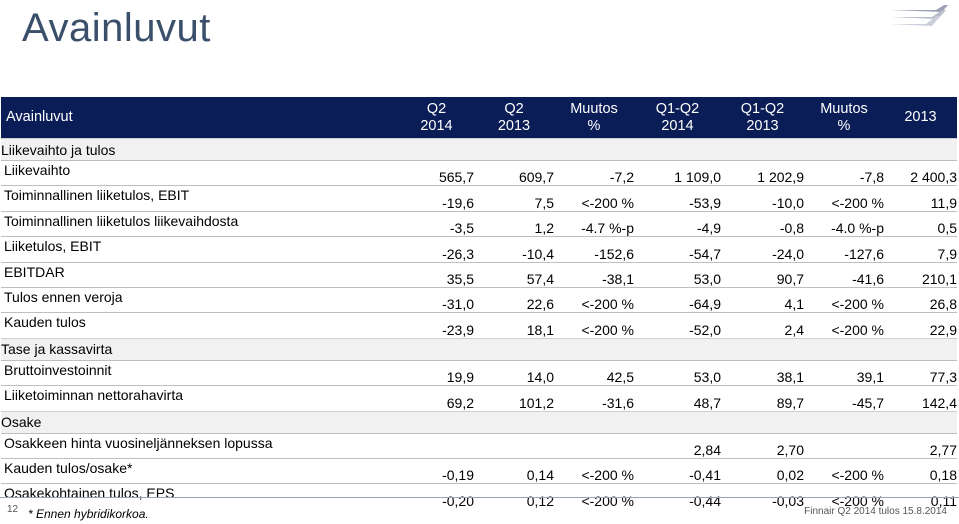 Image resolution: width=959 pixels, height=524 pixels. I want to click on column-header: Q2 2013, so click(514, 118).